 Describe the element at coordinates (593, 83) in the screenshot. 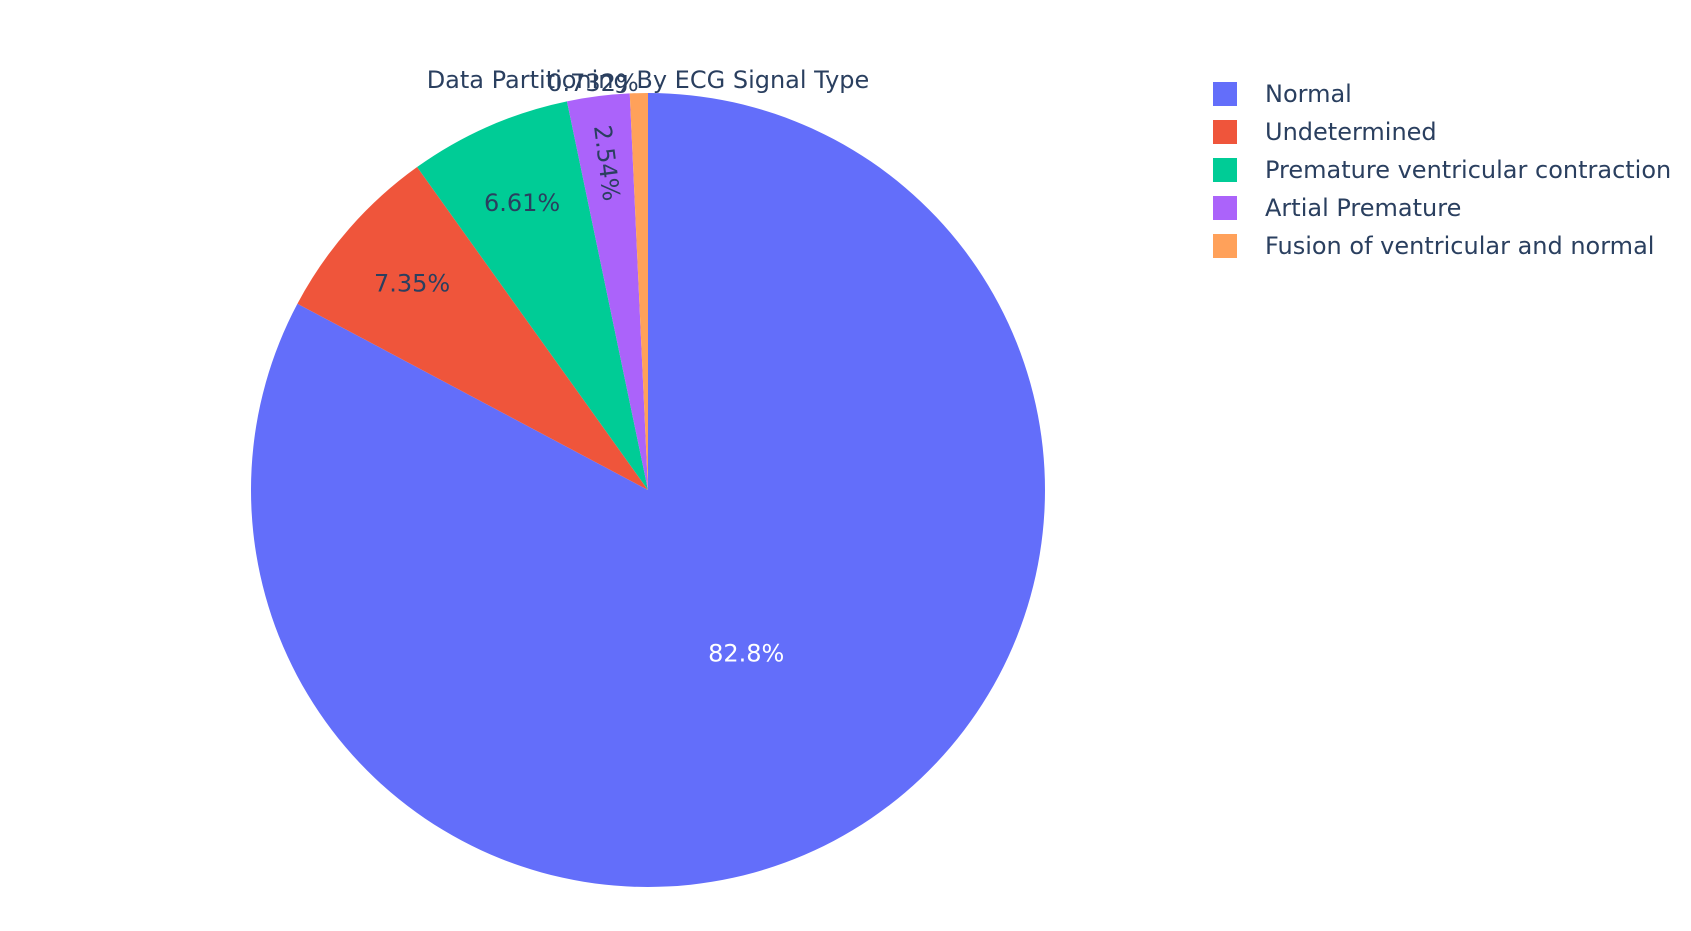

I see `slice-label-4: 0.732%` at that location.